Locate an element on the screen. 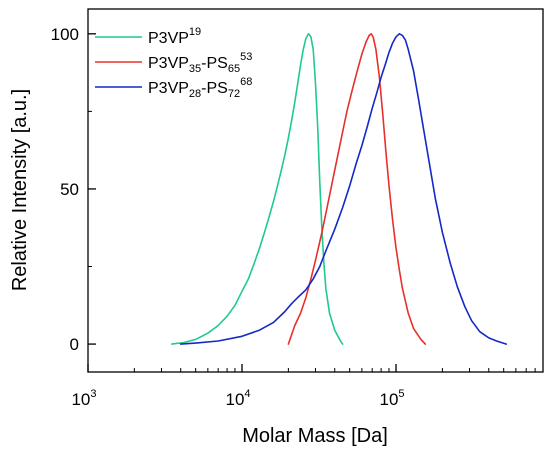 The height and width of the screenshot is (452, 550). legend-label-2: P3VP35-PS6553 is located at coordinates (200, 63).